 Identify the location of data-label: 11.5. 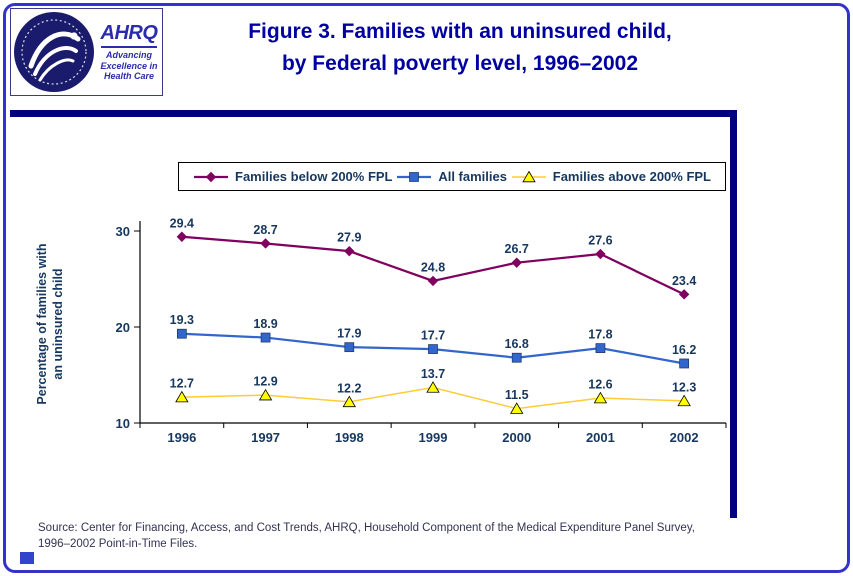
(517, 395).